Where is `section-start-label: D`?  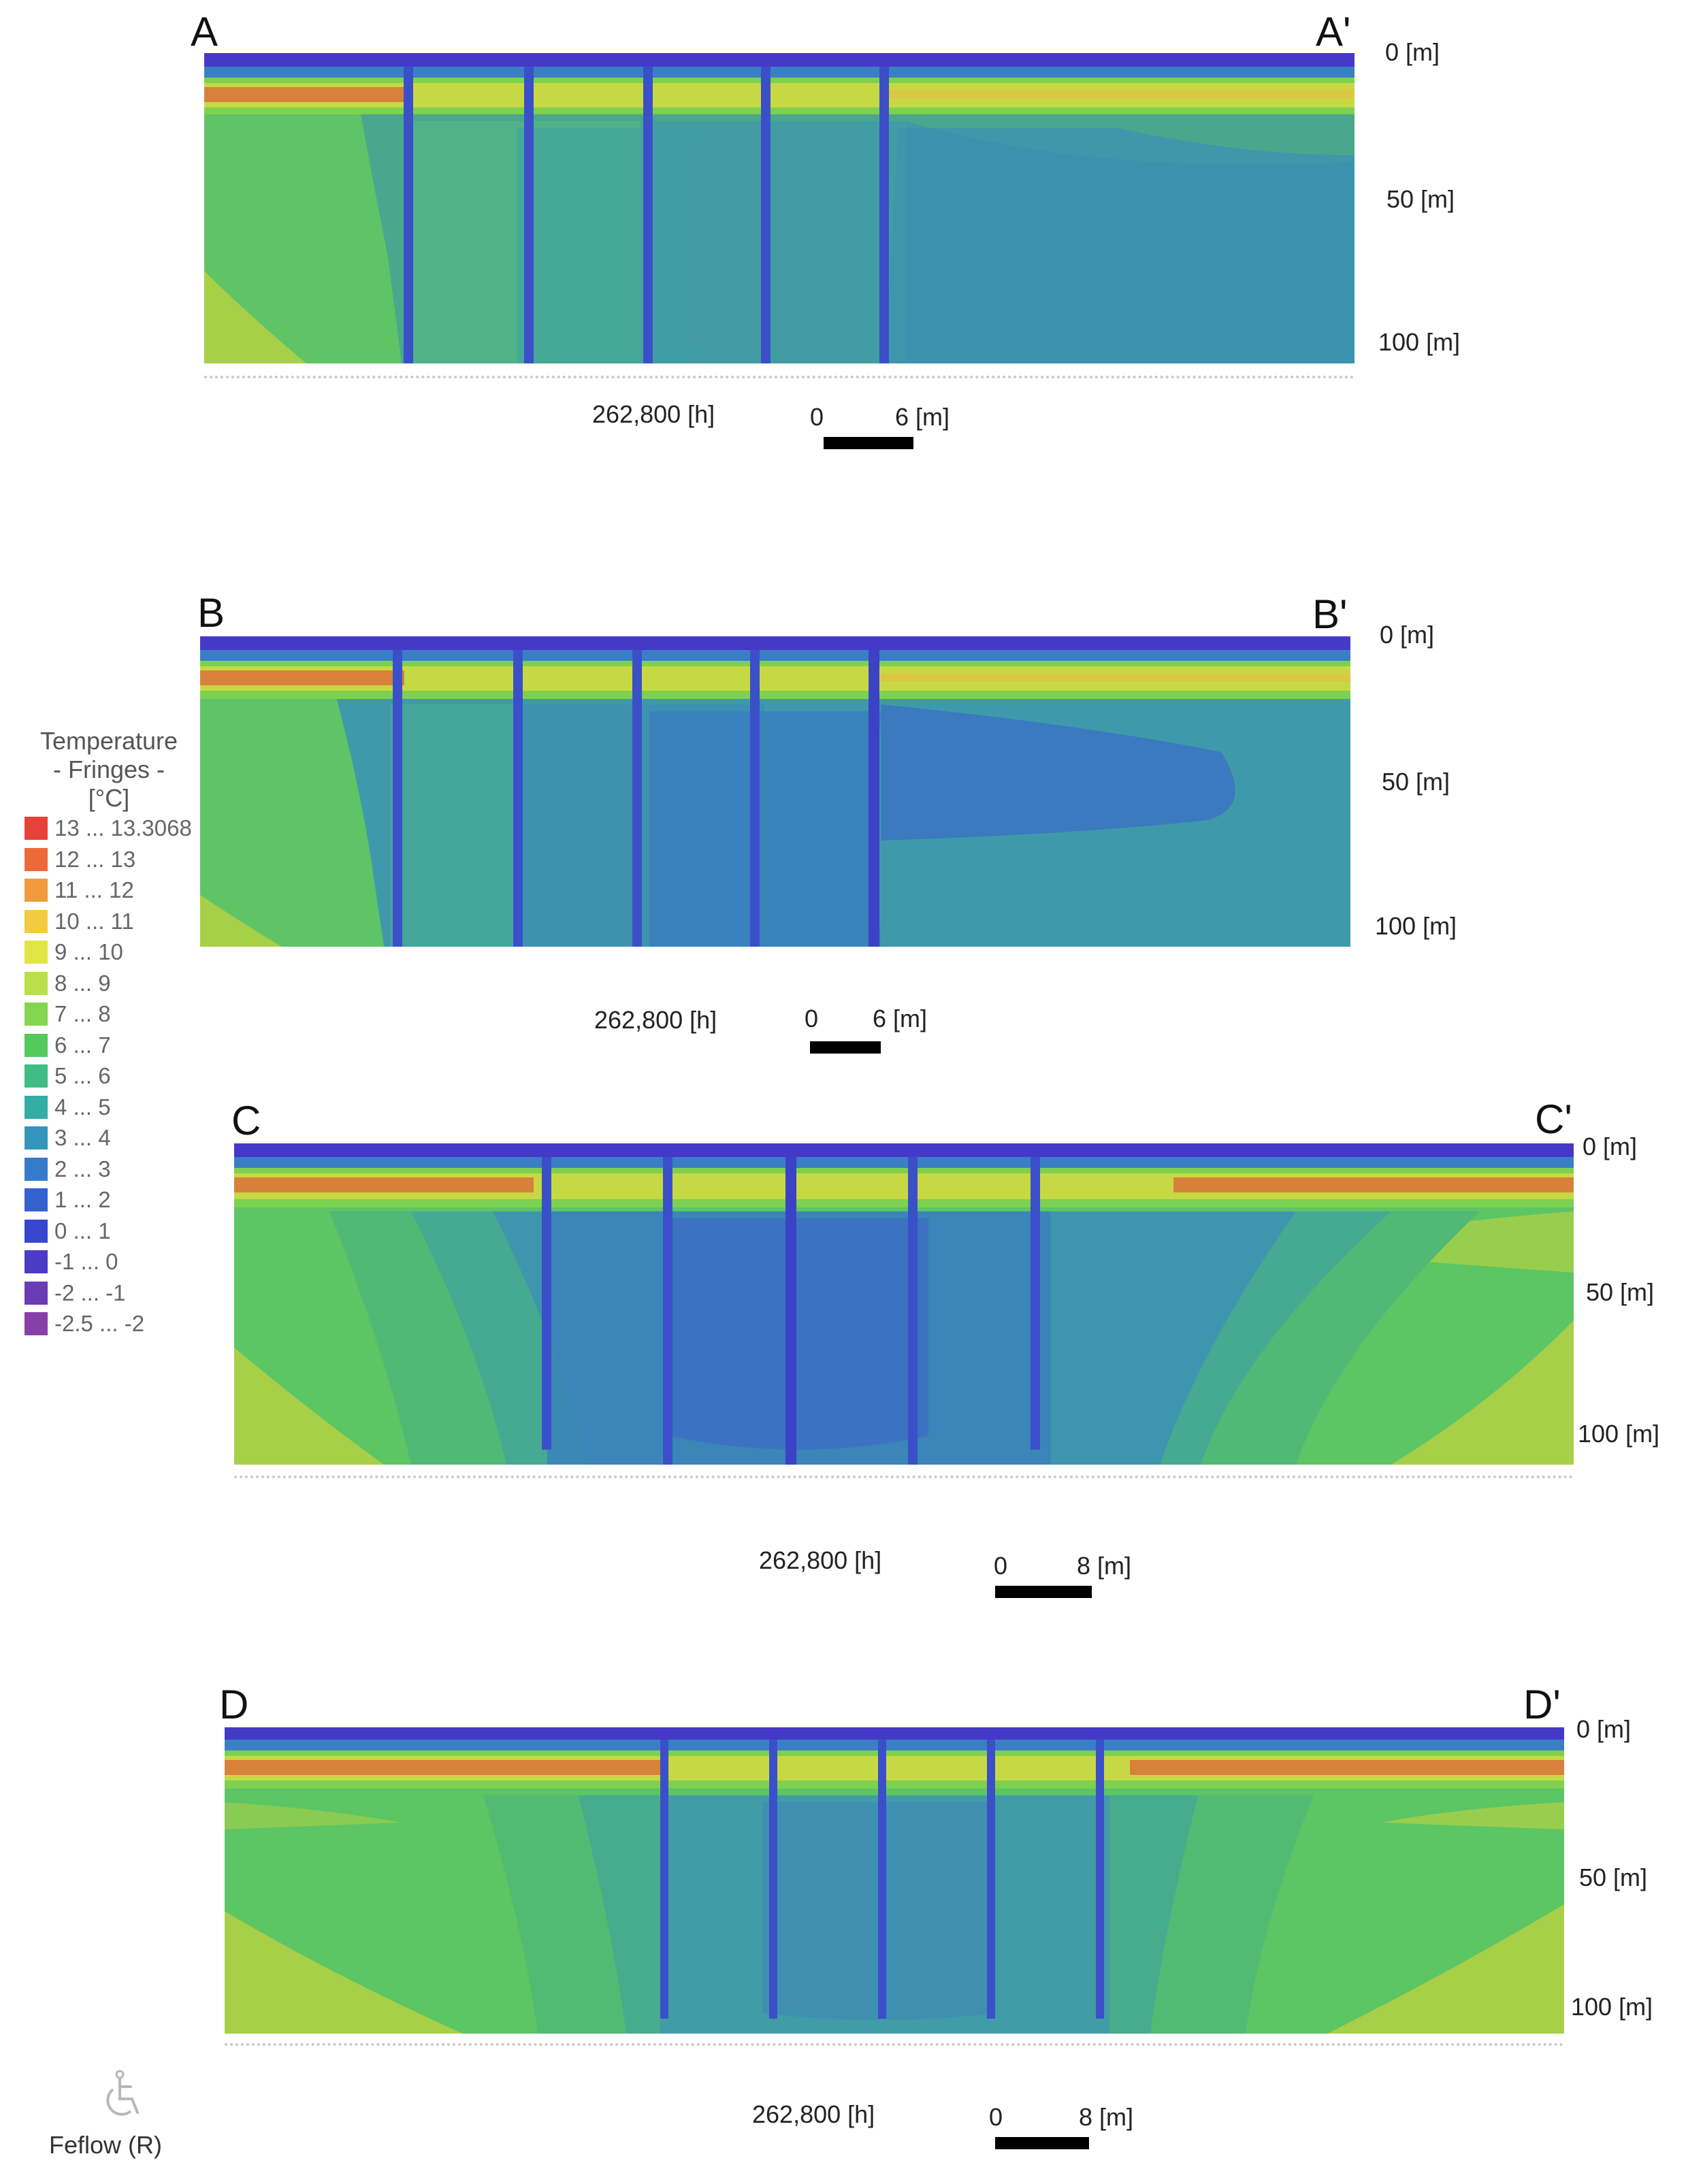
section-start-label: D is located at coordinates (234, 1704).